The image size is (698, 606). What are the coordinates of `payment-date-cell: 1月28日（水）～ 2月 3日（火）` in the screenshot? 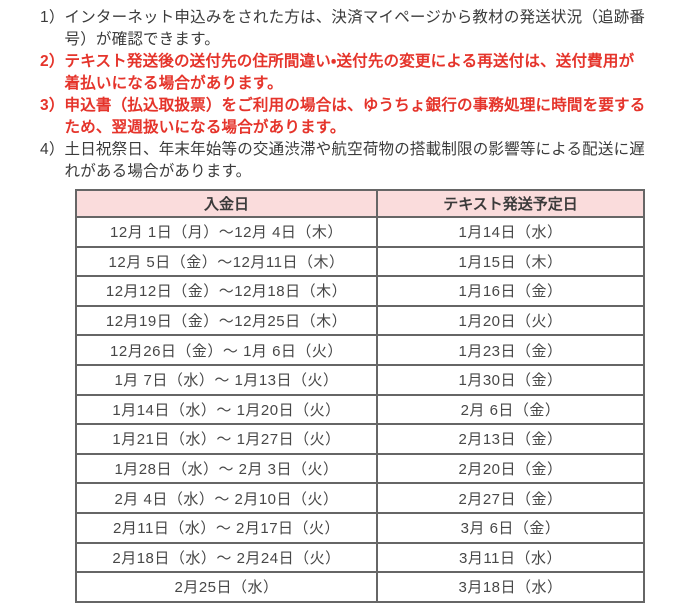 It's located at (226, 468).